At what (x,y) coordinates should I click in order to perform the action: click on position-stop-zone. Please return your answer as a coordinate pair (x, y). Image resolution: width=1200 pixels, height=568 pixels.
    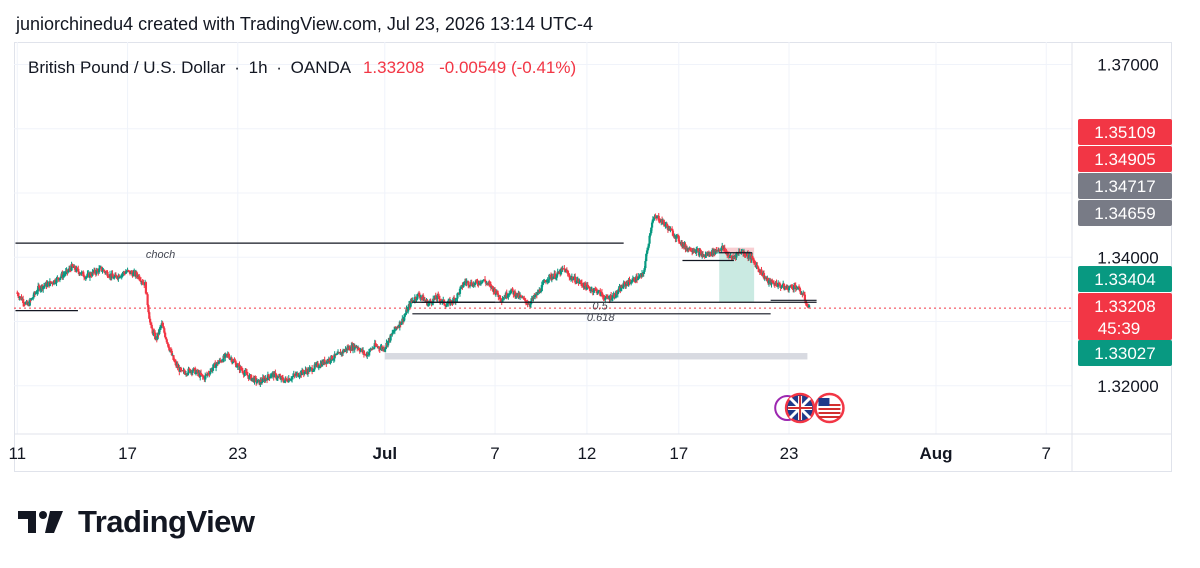
    Looking at the image, I should click on (737, 250).